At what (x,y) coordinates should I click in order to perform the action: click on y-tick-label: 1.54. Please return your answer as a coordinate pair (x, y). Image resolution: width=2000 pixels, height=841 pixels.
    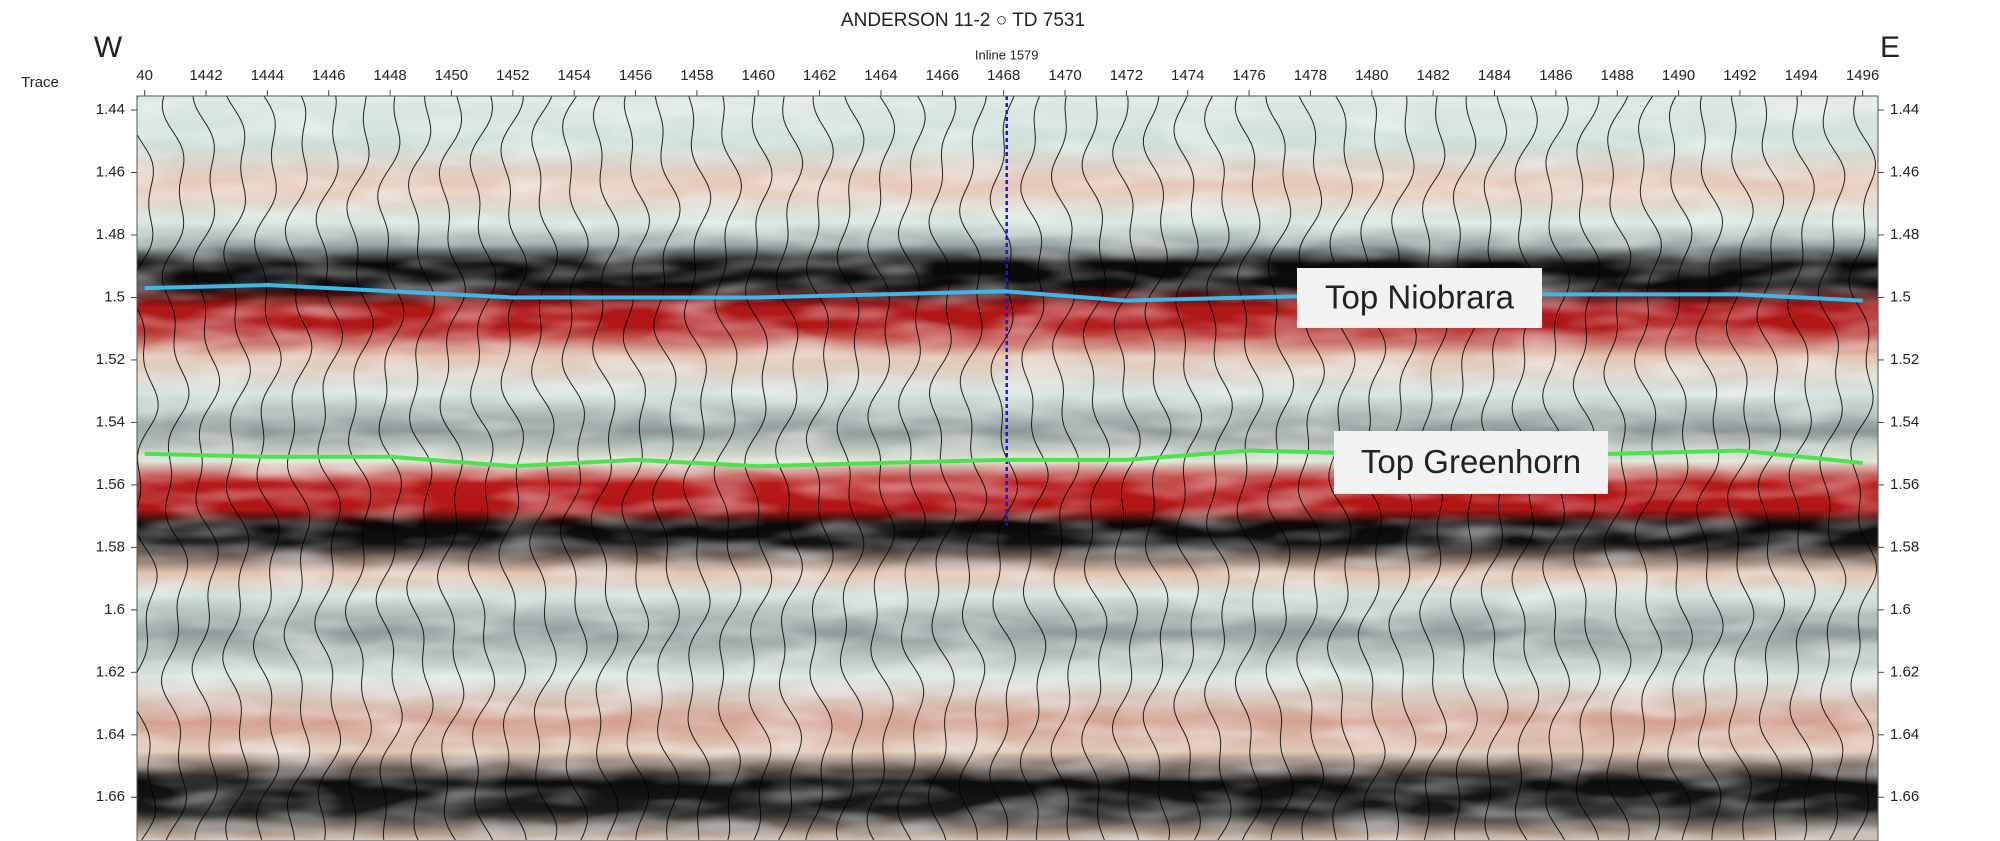
    Looking at the image, I should click on (110, 421).